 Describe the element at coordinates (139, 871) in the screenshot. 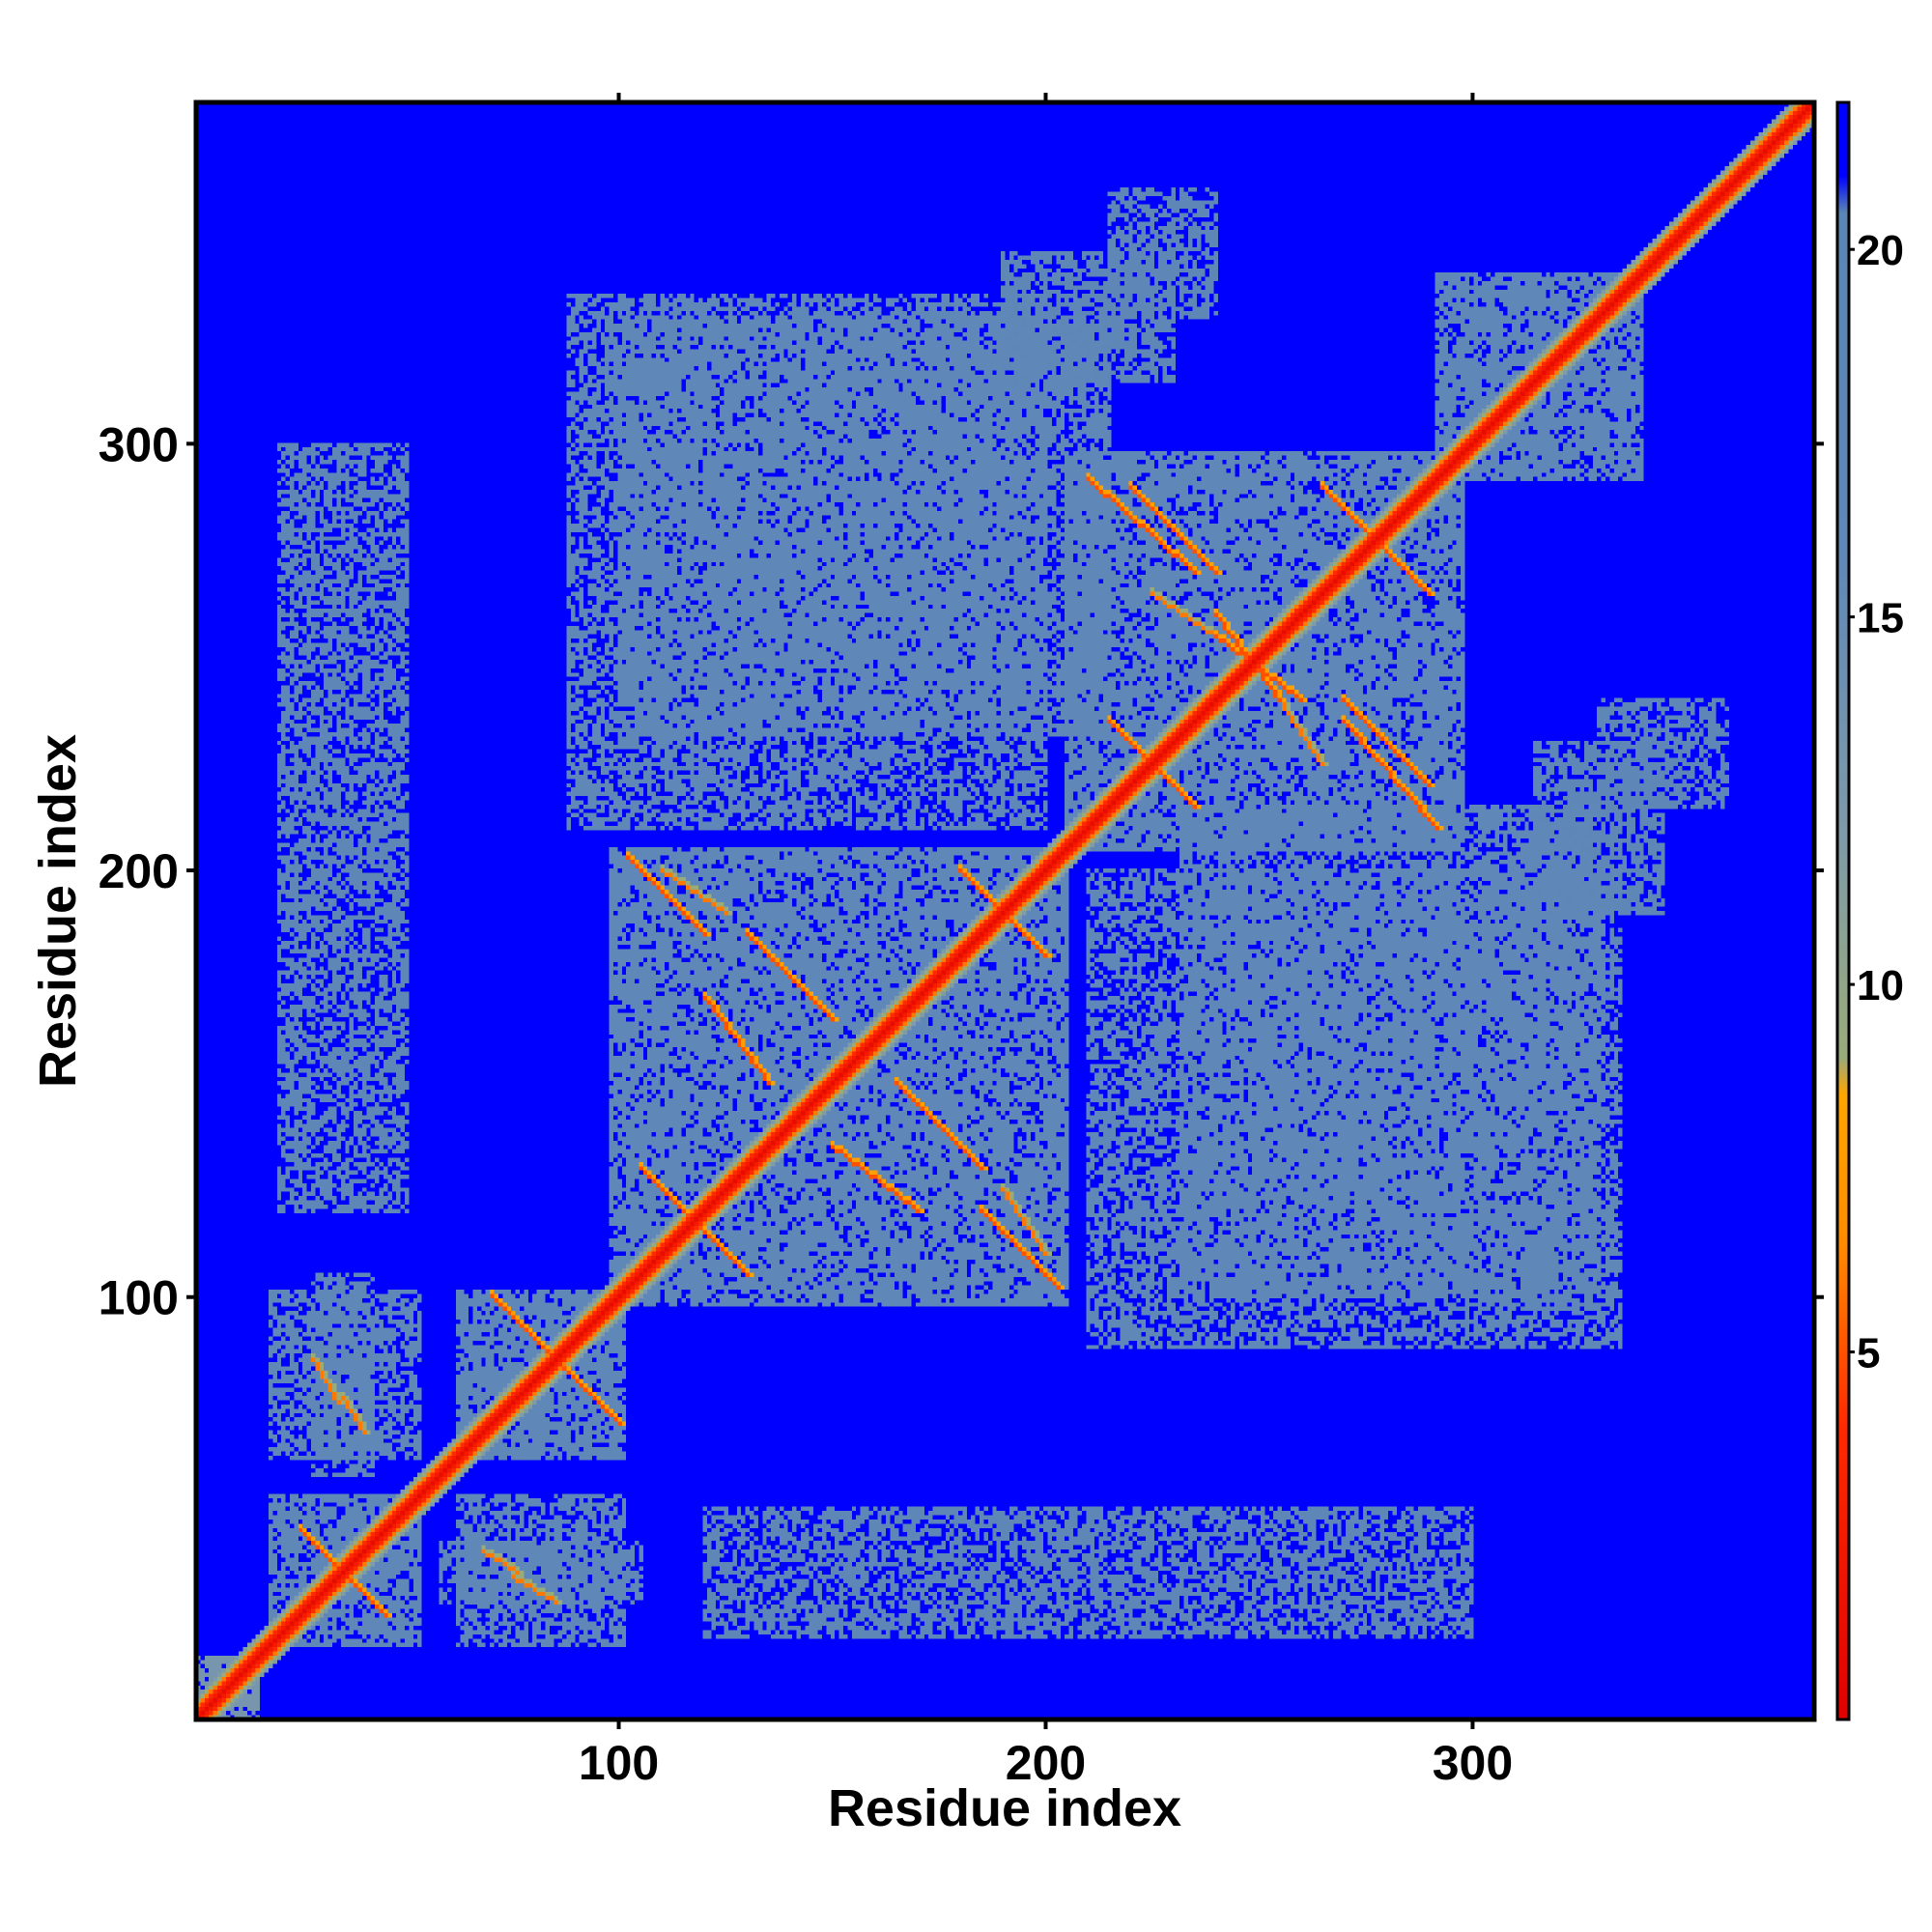

I see `y-tick-label: 200` at that location.